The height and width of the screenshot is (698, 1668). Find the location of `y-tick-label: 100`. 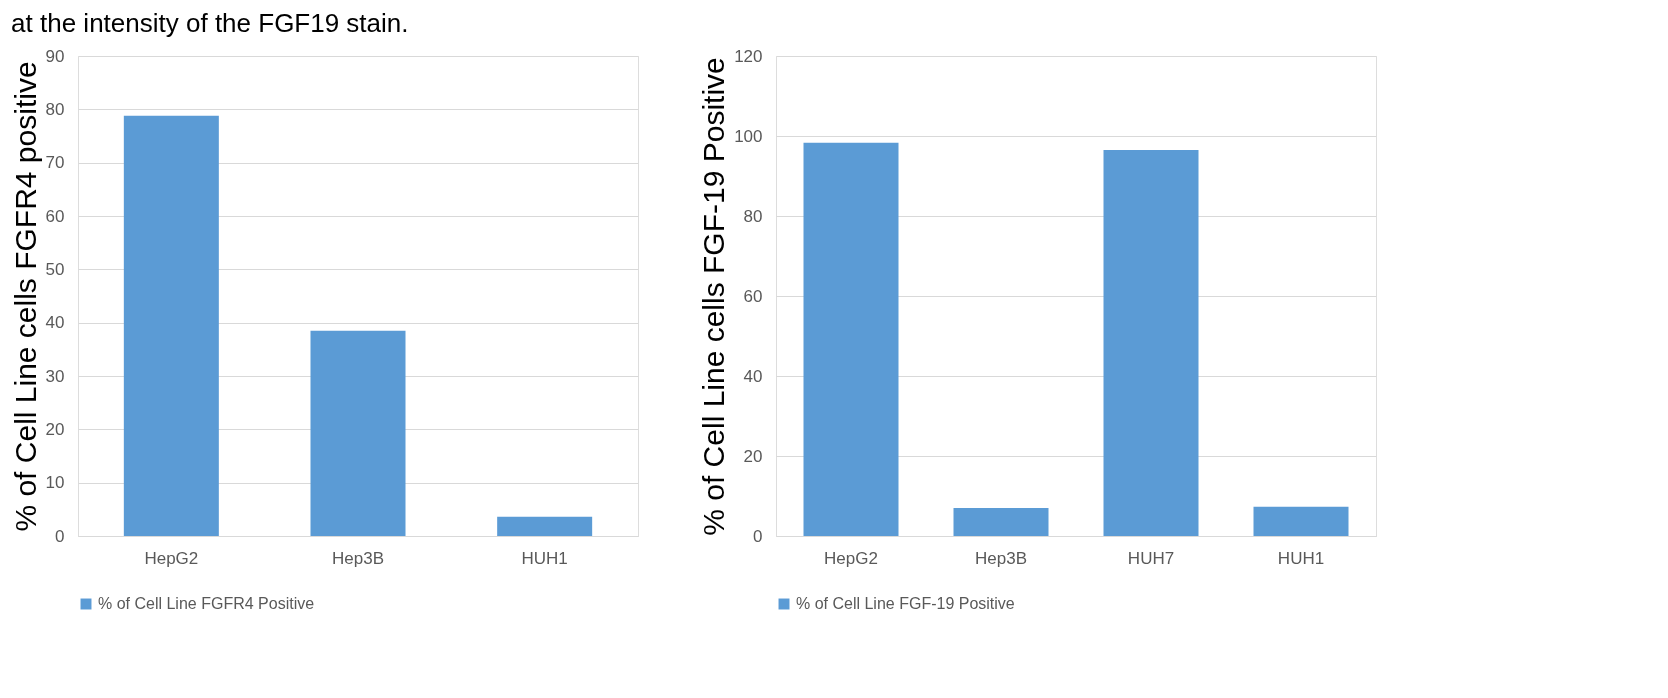

y-tick-label: 100 is located at coordinates (748, 136).